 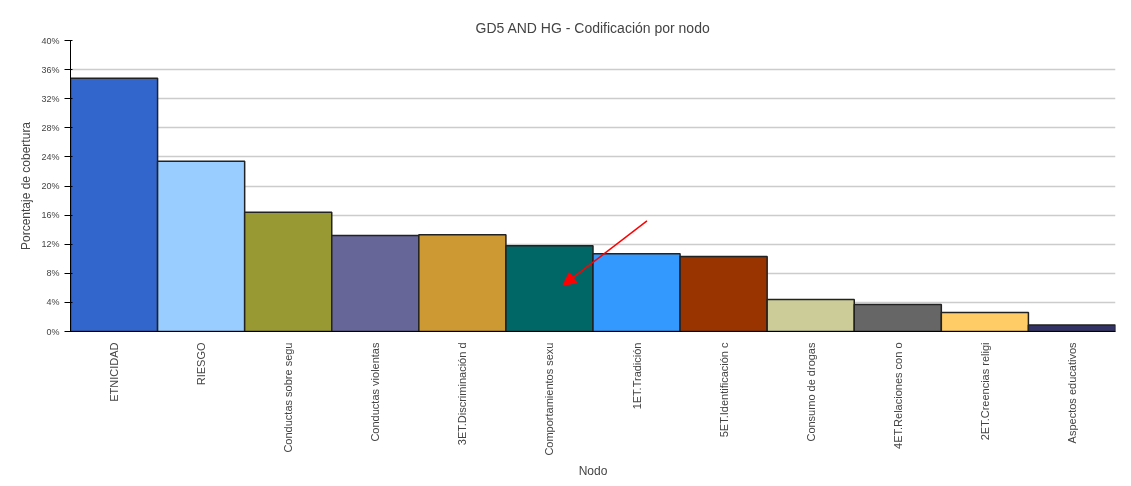 I want to click on x-tick-label: Conductas violentas, so click(x=375, y=392).